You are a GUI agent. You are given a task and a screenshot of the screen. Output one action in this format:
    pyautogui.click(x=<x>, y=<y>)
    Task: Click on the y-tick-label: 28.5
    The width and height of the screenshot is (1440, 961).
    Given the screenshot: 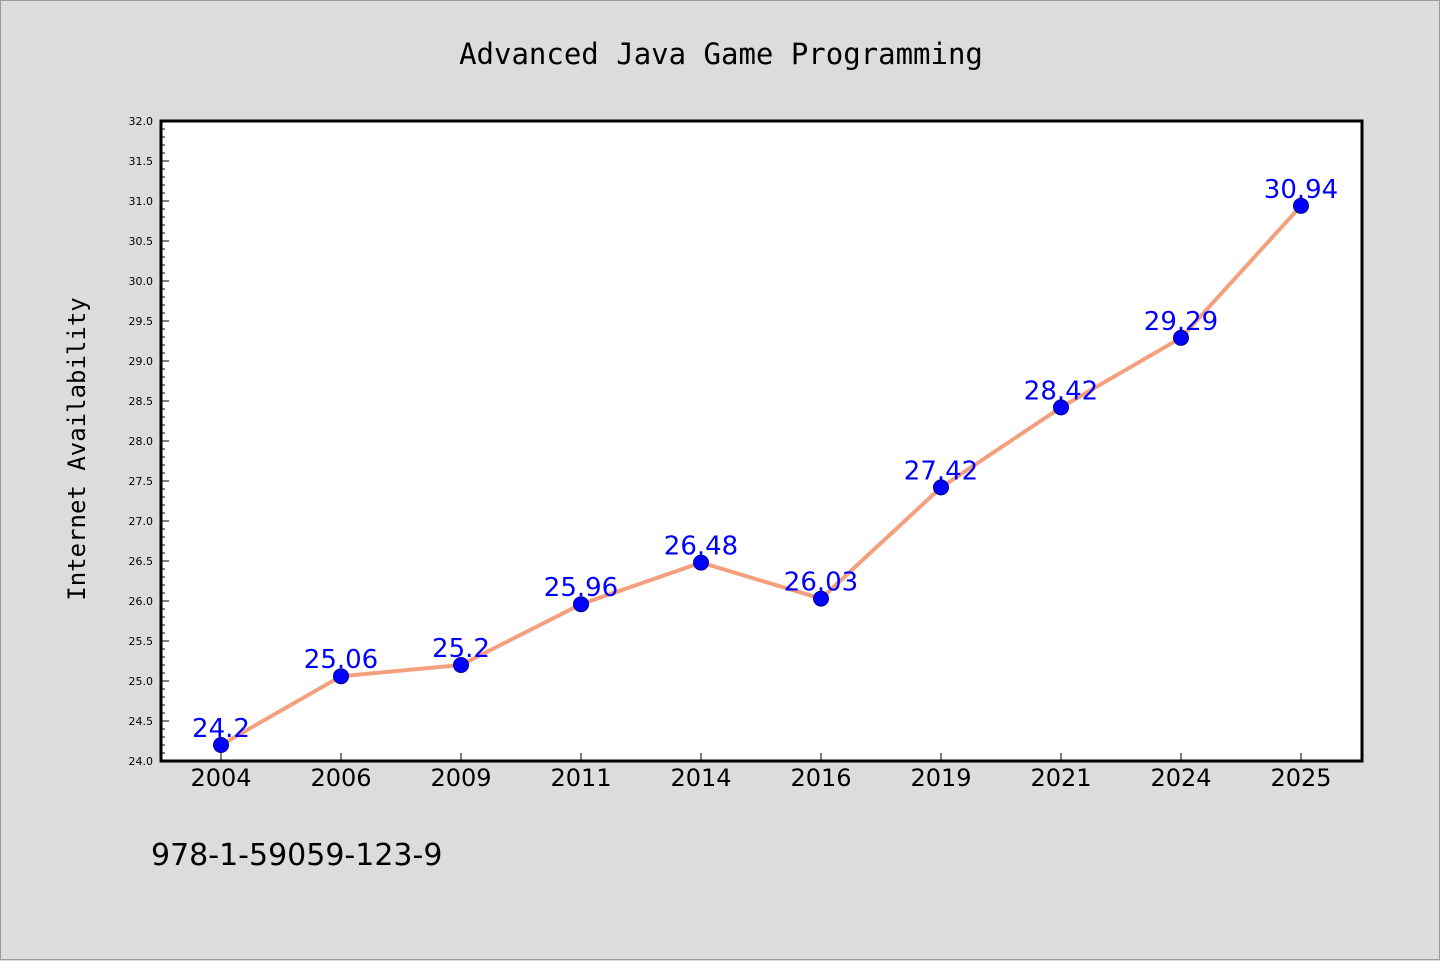 What is the action you would take?
    pyautogui.click(x=141, y=401)
    